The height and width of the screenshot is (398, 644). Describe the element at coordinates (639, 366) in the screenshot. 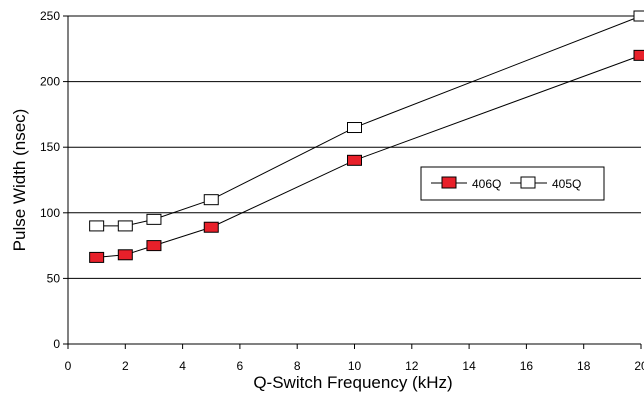

I see `x-tick-label: 20` at that location.